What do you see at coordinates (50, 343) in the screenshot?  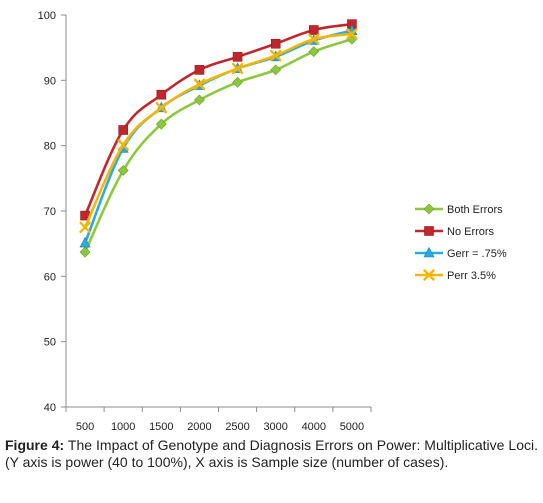 I see `y-tick-label: 50` at bounding box center [50, 343].